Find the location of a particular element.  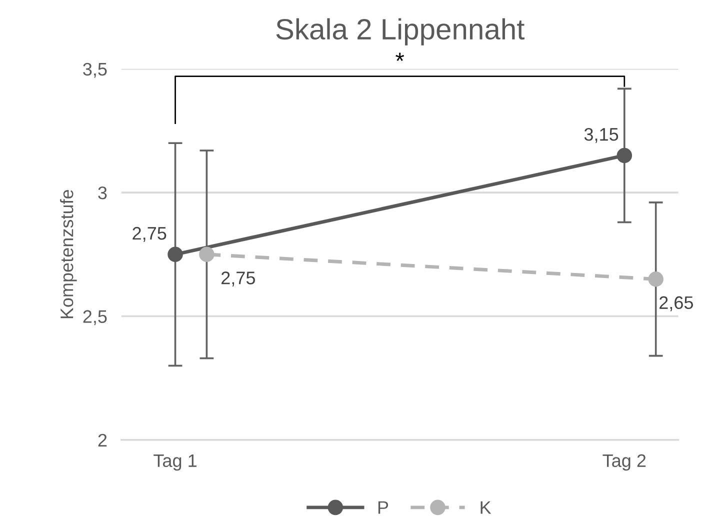

x-tick-label: Tag 1 is located at coordinates (175, 462).